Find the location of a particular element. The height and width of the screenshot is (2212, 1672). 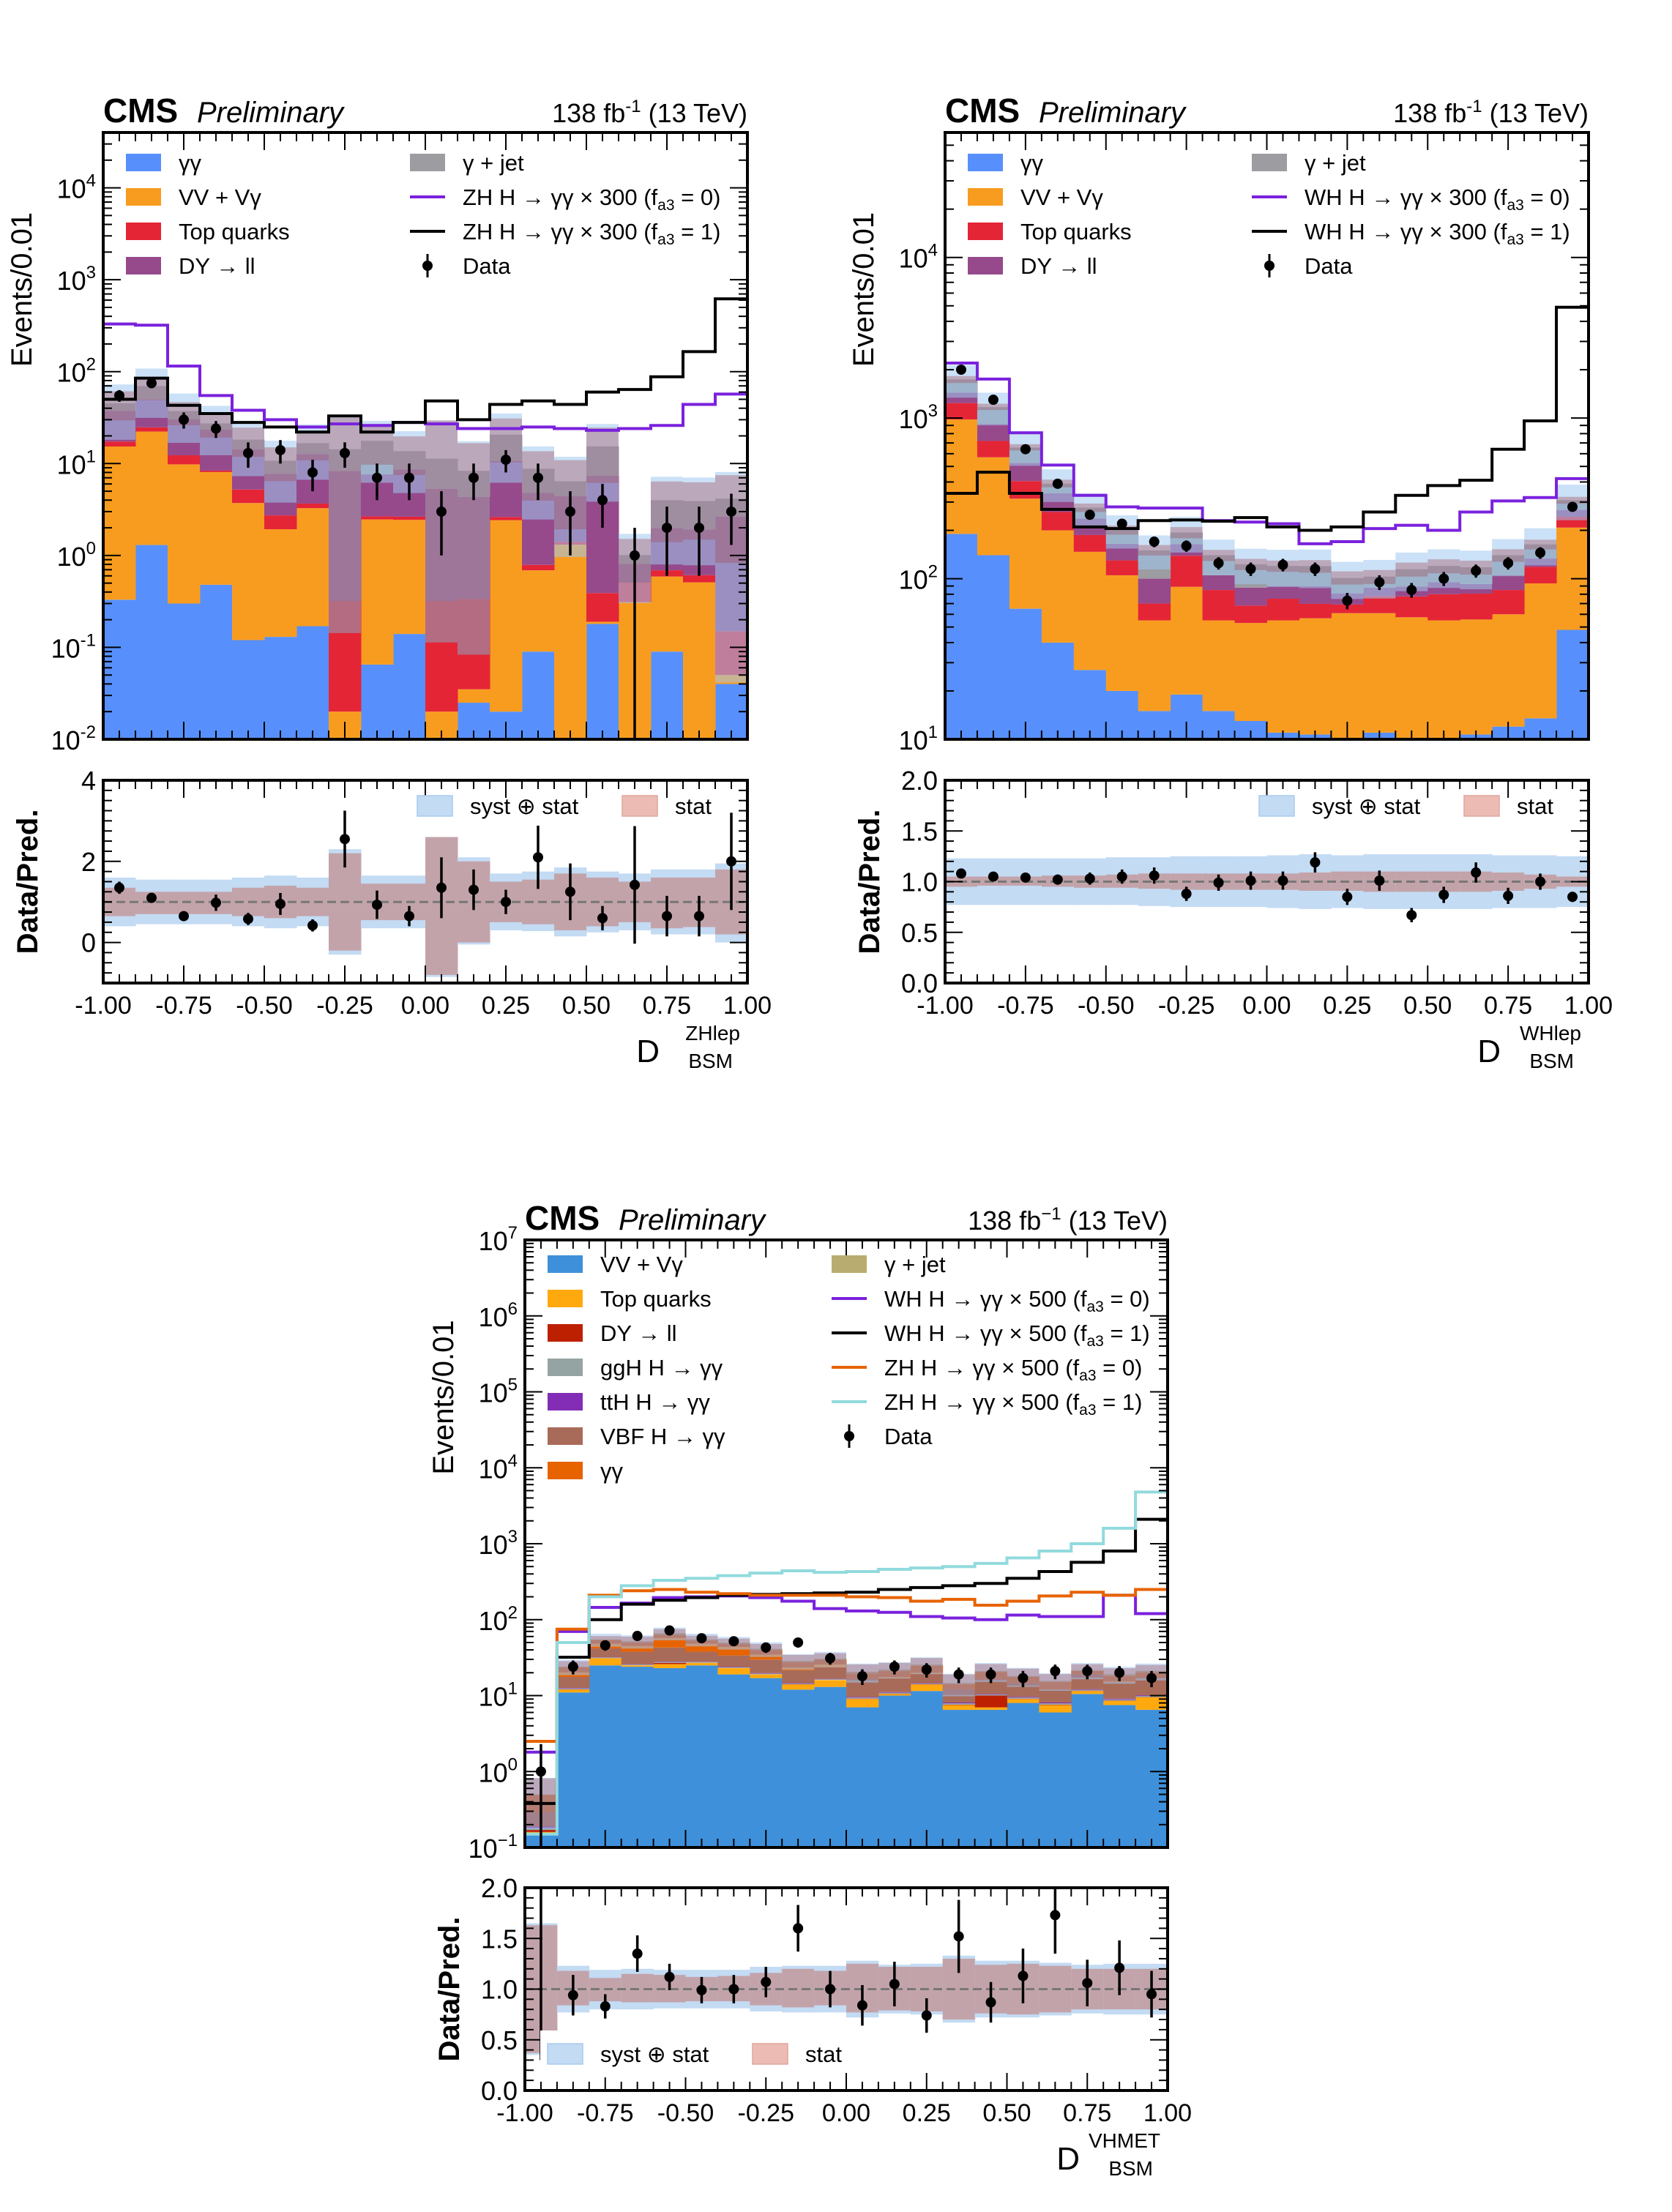

ratio-y-tick-label: 2.0 is located at coordinates (919, 781).